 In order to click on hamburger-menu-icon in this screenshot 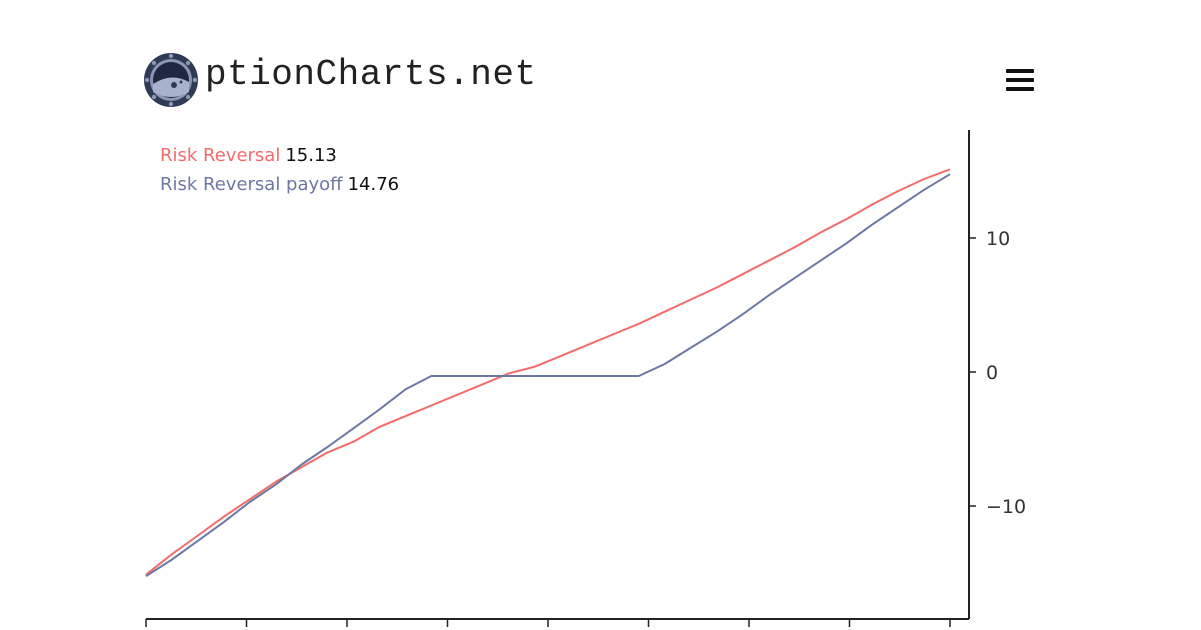, I will do `click(1020, 81)`.